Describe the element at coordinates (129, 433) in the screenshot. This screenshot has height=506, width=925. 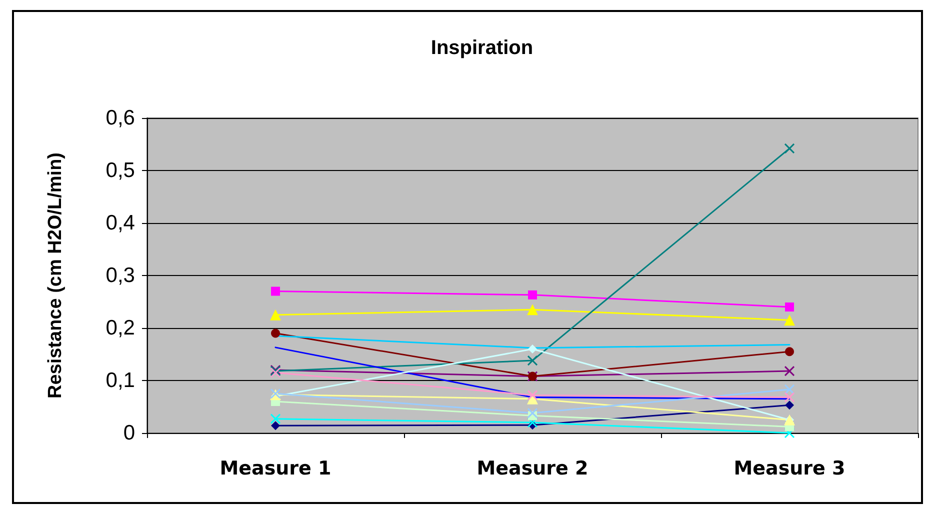
I see `y-tick-label: 0` at that location.